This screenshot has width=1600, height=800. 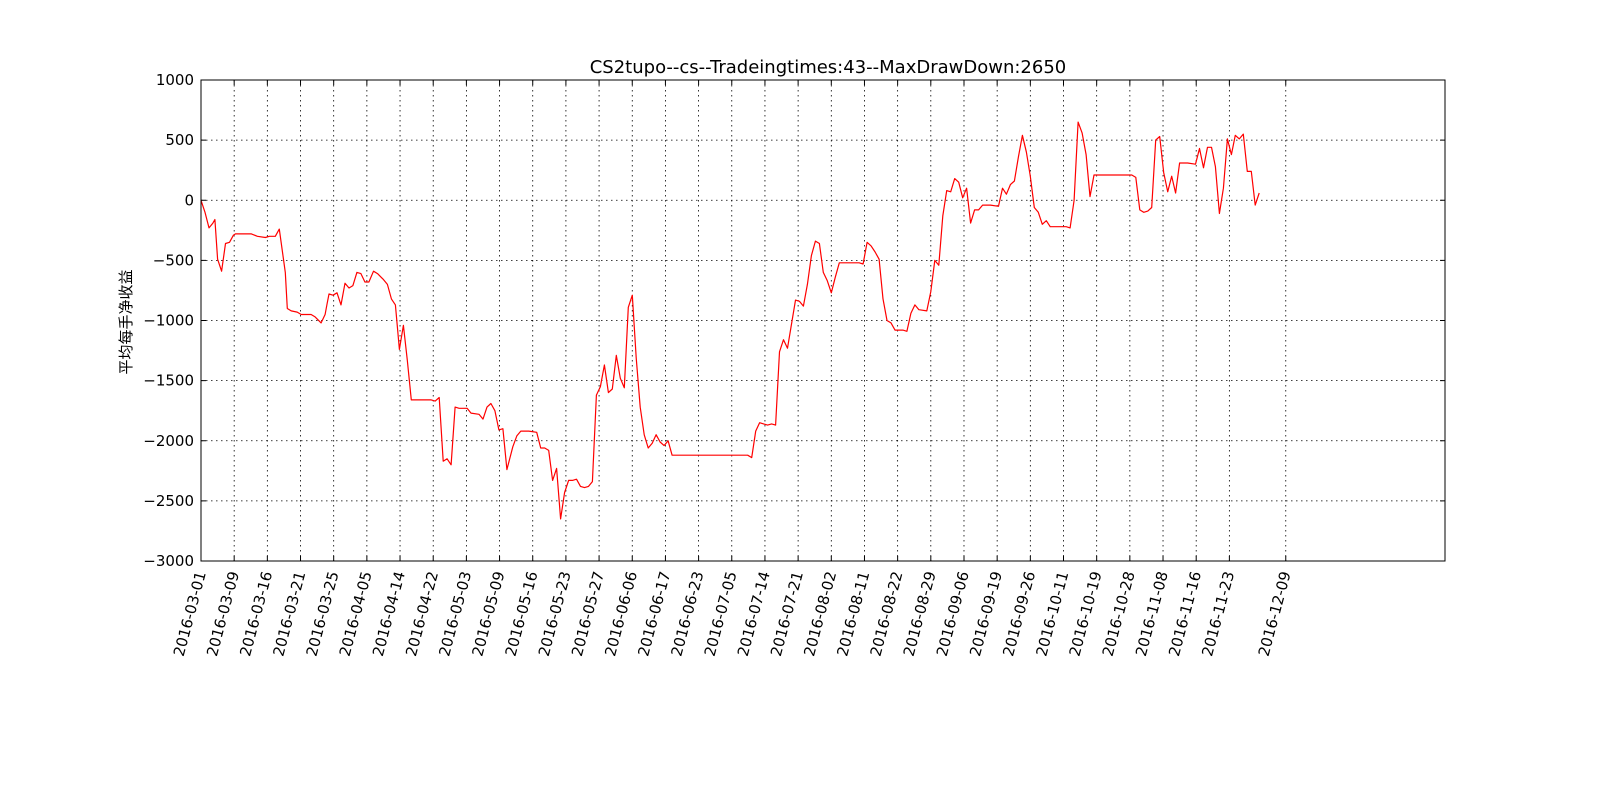 I want to click on y-tick-label: 500, so click(x=179, y=140).